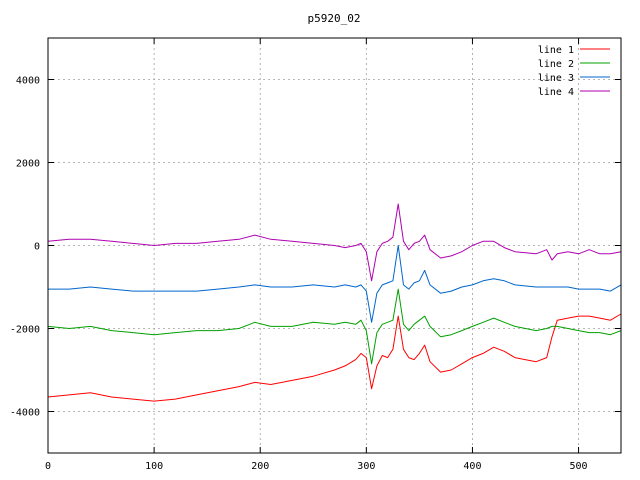  What do you see at coordinates (556, 78) in the screenshot?
I see `legend-label: line 3` at bounding box center [556, 78].